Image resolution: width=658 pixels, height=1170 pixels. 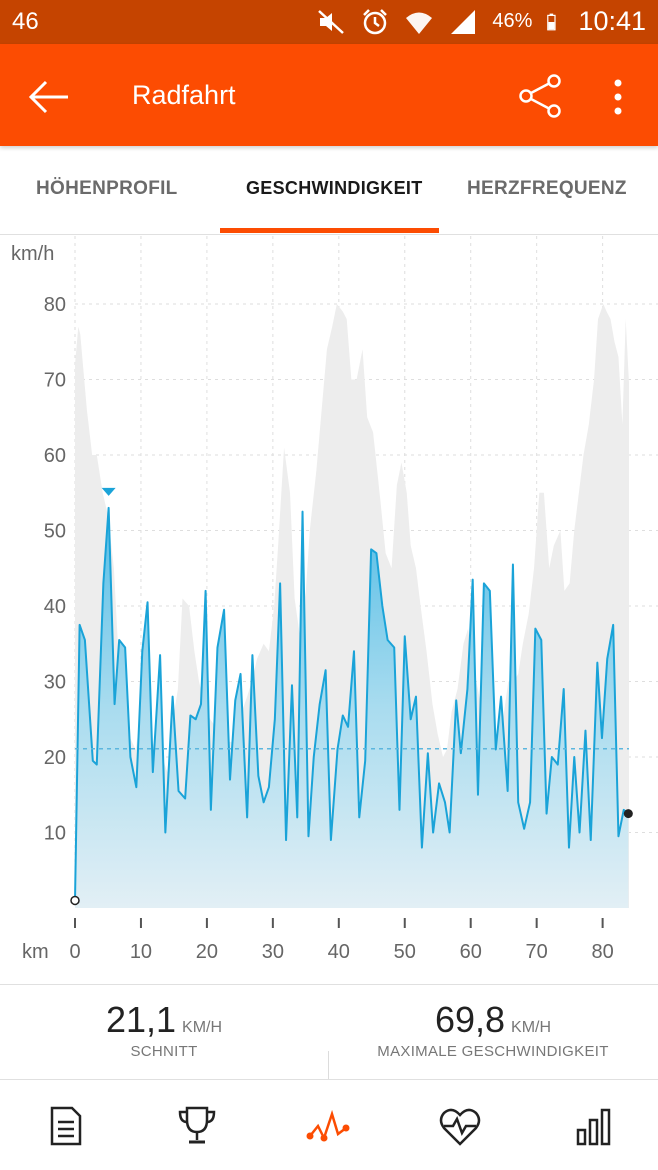 I want to click on wifi-icon, so click(x=419, y=23).